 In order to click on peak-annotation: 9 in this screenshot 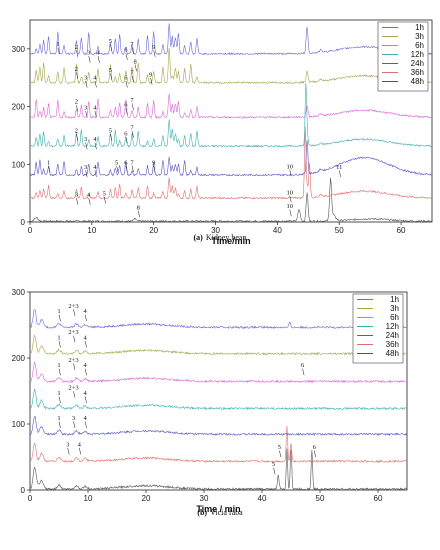, I will do `click(153, 47)`.